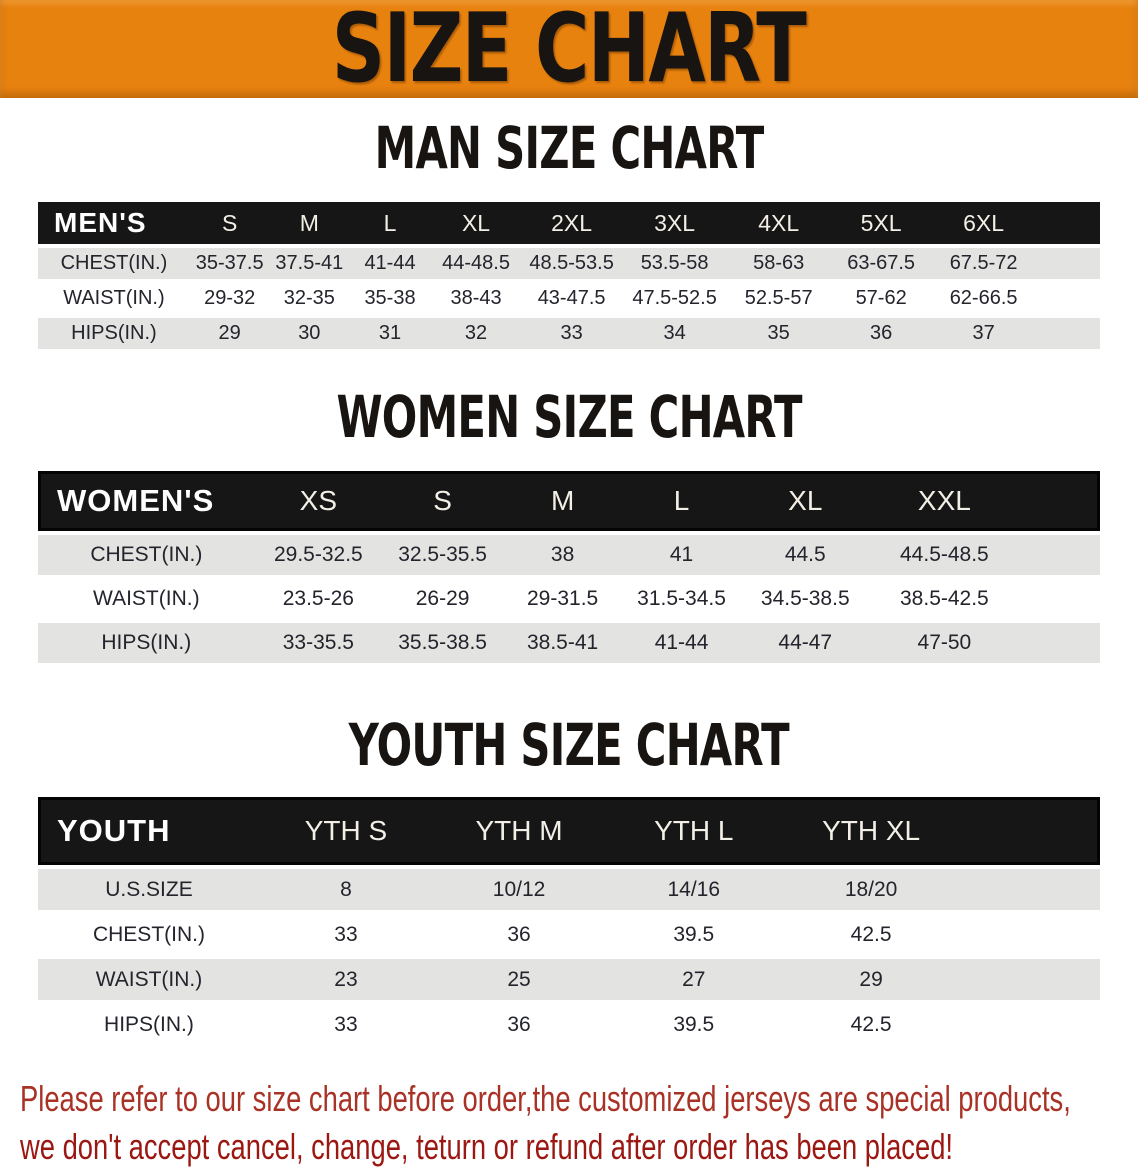 The image size is (1138, 1171). Describe the element at coordinates (944, 555) in the screenshot. I see `size-cell: 44.5-48.5` at that location.